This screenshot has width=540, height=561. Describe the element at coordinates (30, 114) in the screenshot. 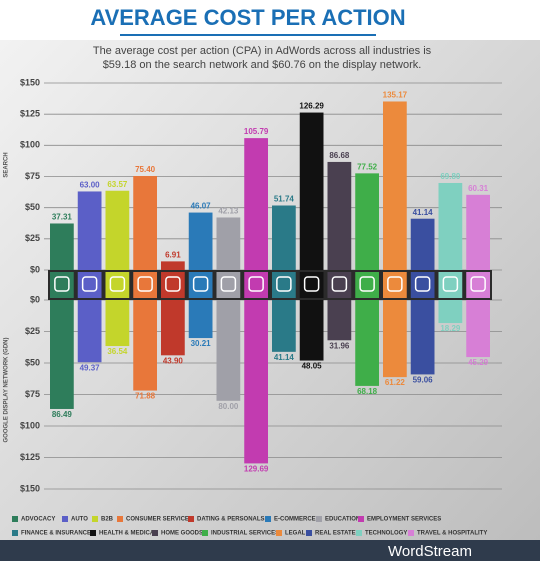

I see `y-tick-label: $125` at that location.